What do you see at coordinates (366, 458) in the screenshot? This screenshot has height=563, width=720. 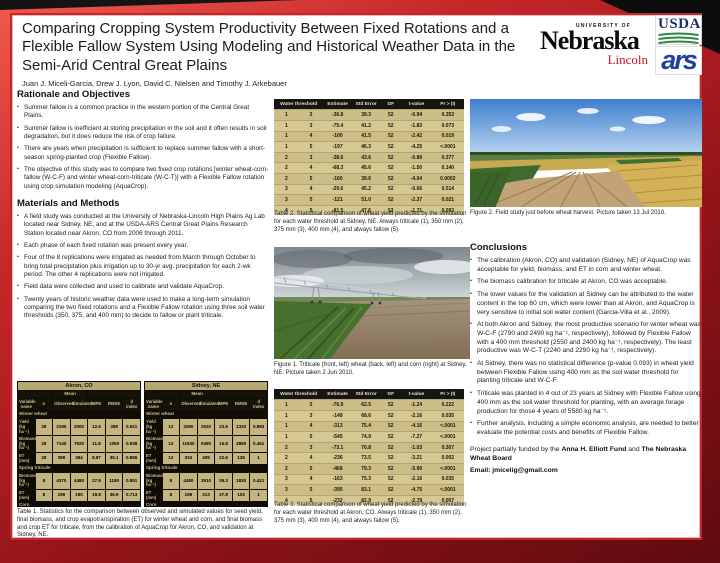 I see `table-cell: 73.5` at bounding box center [366, 458].